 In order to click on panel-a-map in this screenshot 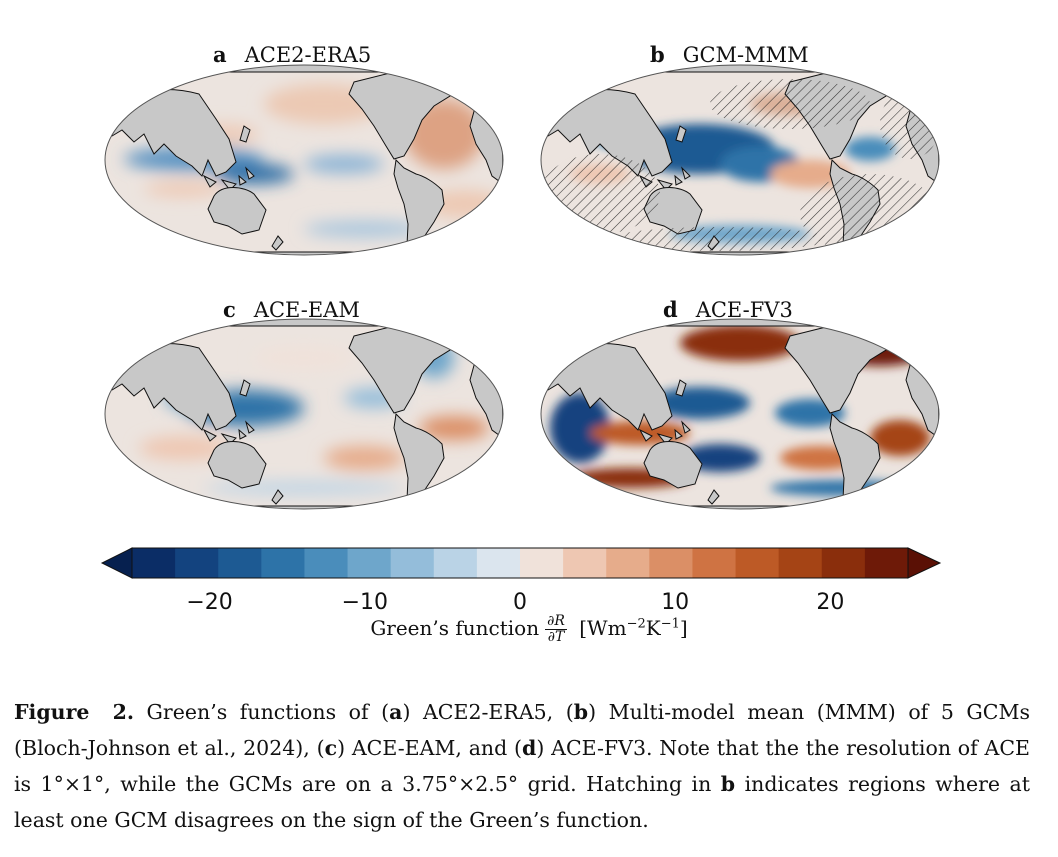, I will do `click(304, 160)`.